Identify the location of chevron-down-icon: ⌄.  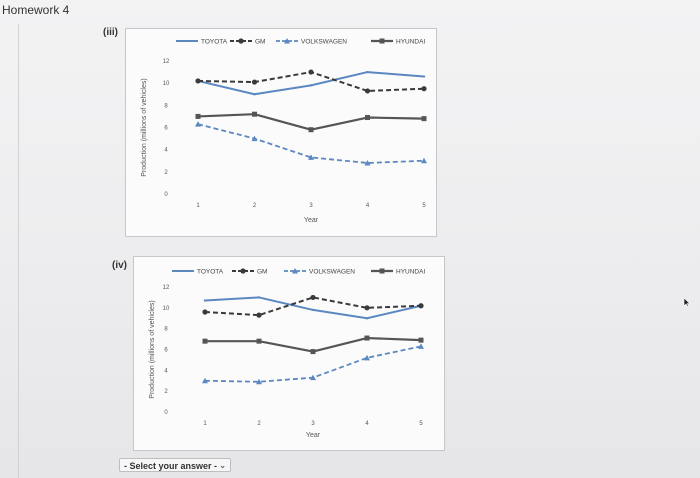
(222, 465).